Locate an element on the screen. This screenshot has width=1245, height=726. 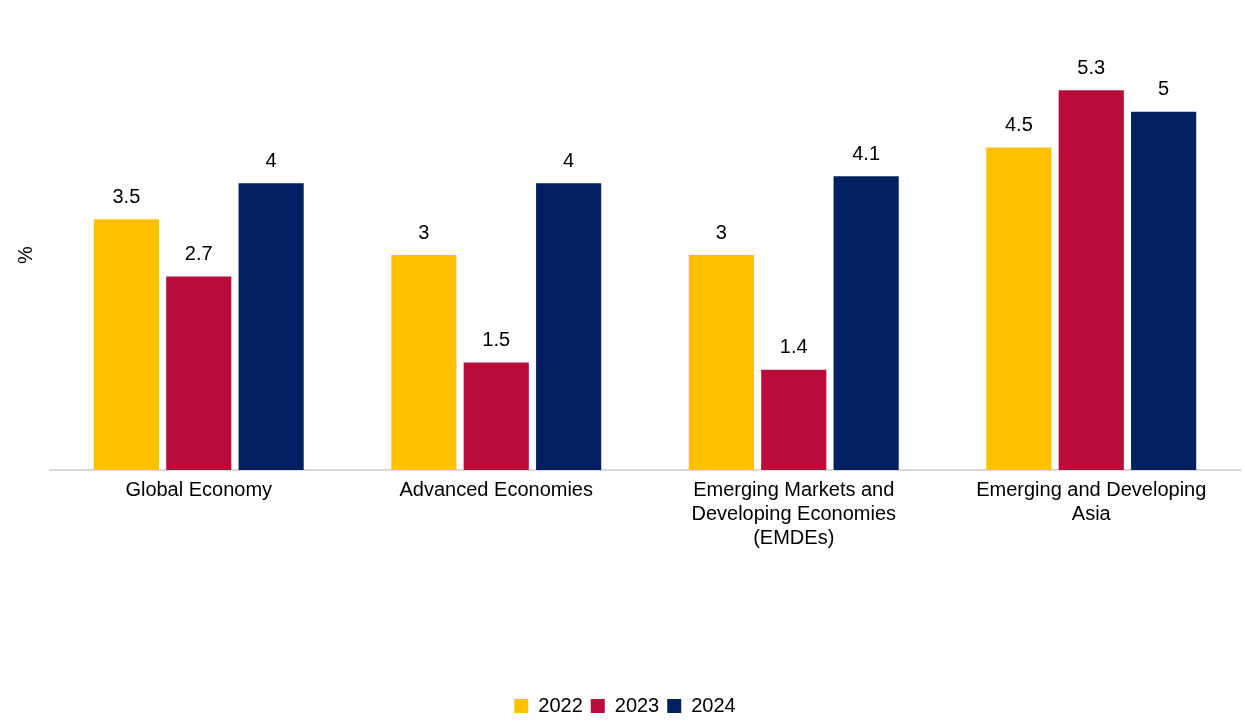
data-label: 5.3 is located at coordinates (1091, 66).